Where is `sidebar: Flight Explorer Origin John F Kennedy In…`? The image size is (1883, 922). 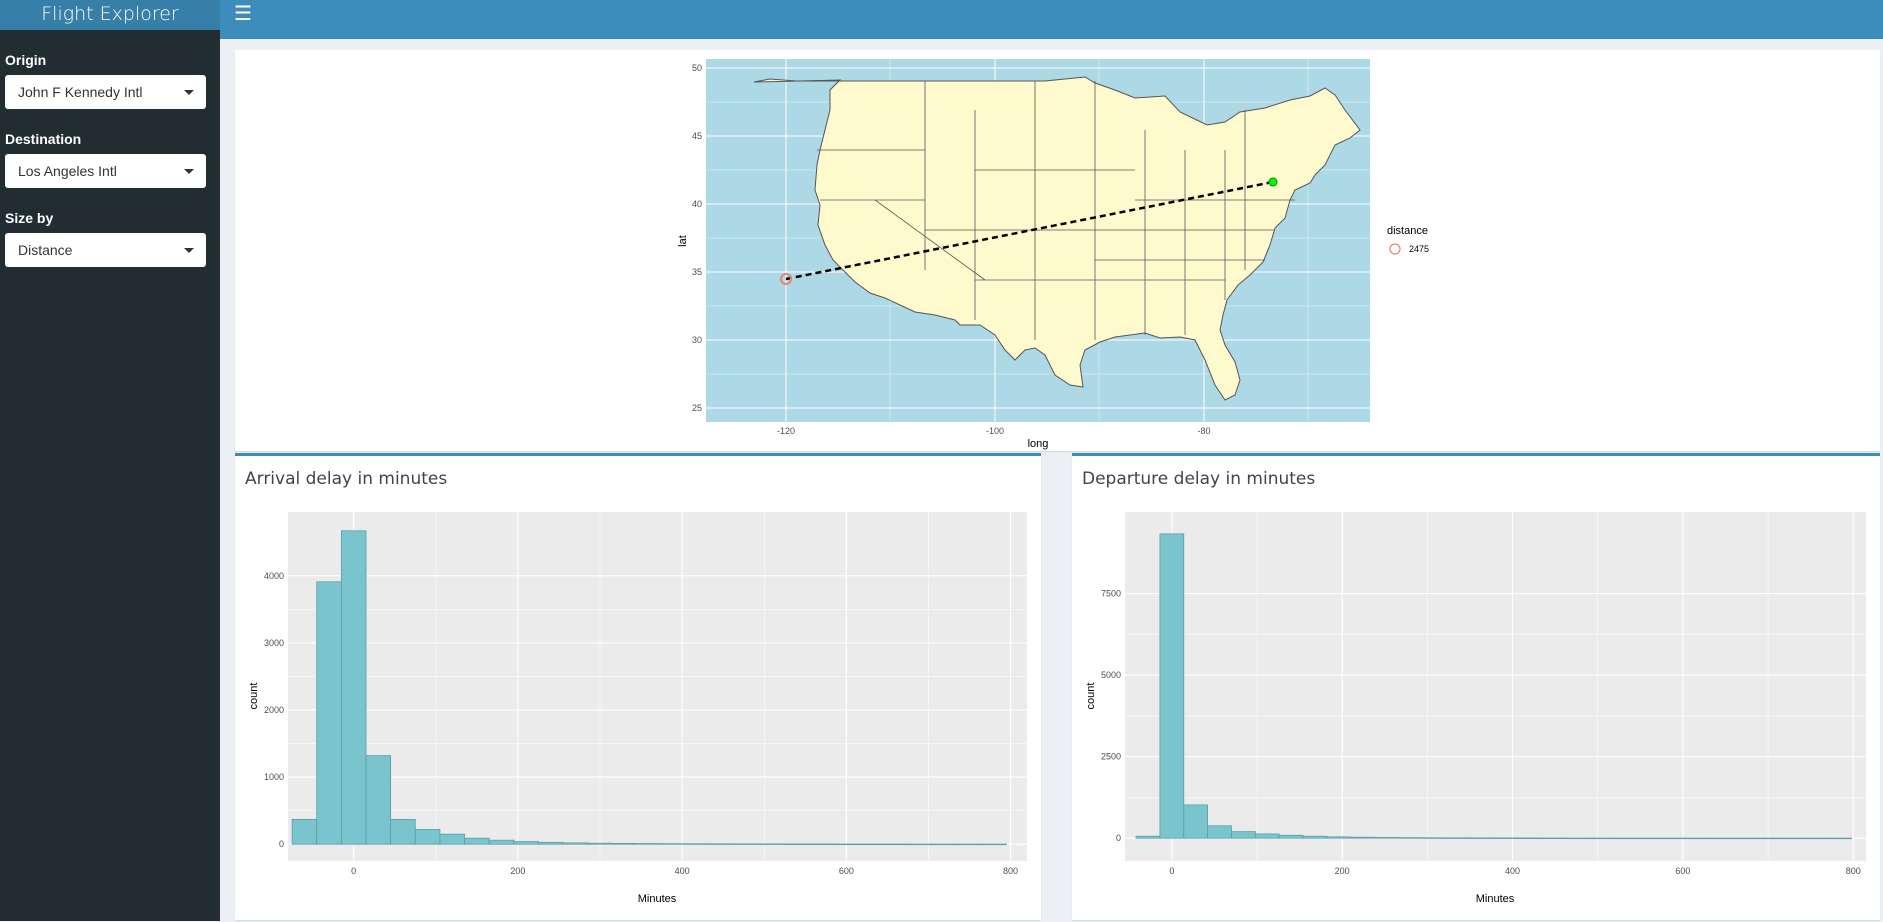 sidebar: Flight Explorer Origin John F Kennedy In… is located at coordinates (110, 460).